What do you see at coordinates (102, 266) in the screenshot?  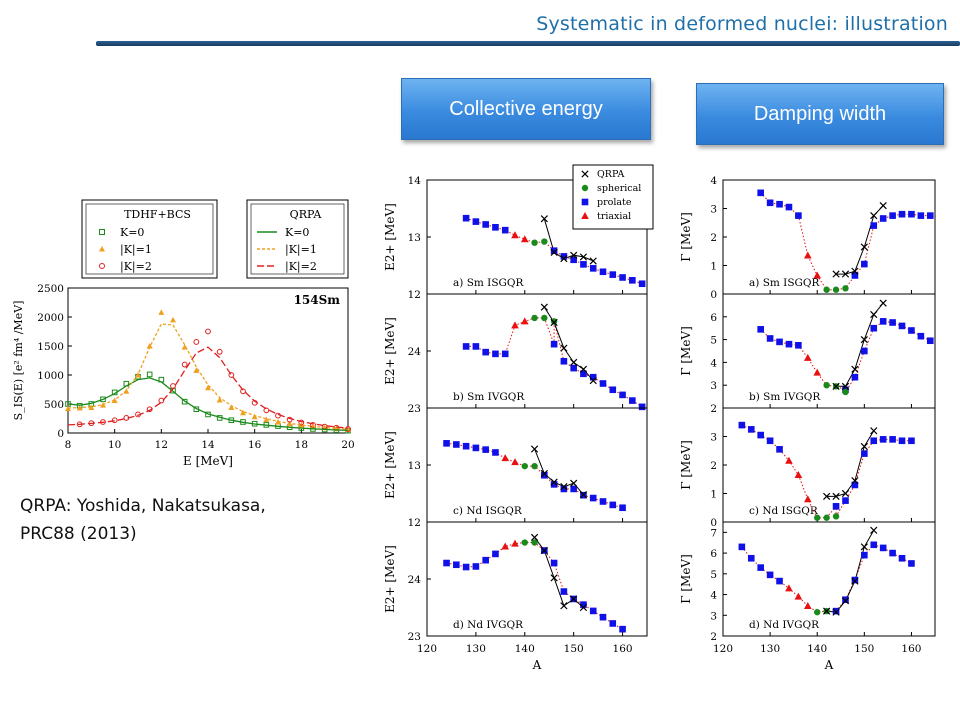 I see `tdhf-legend-swatch` at bounding box center [102, 266].